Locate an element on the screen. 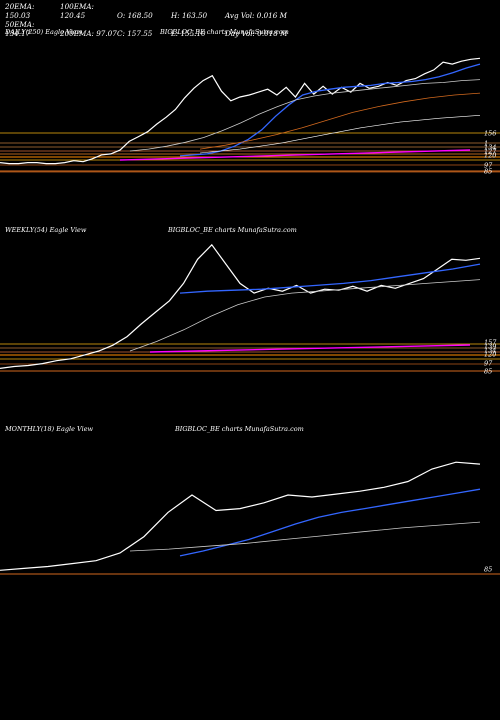  stat-open: O: 168.50 is located at coordinates (135, 15).